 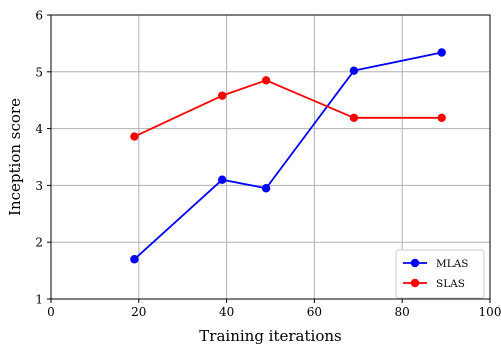 I want to click on x-tick-label-5: 100, so click(x=490, y=312).